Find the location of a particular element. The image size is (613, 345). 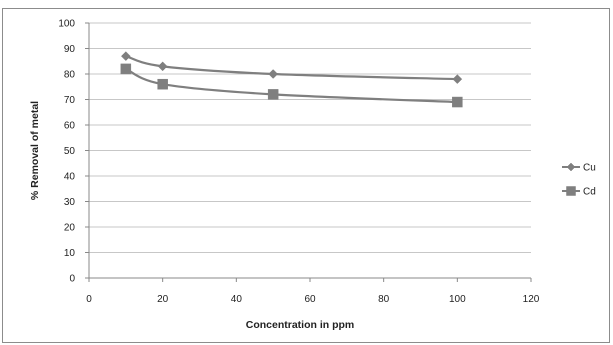

series-lines is located at coordinates (291, 79).